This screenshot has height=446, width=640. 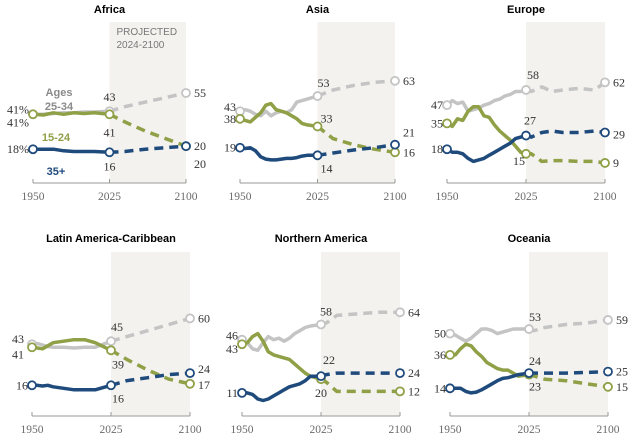 I want to click on projected-label: 2024-2100, so click(x=141, y=45).